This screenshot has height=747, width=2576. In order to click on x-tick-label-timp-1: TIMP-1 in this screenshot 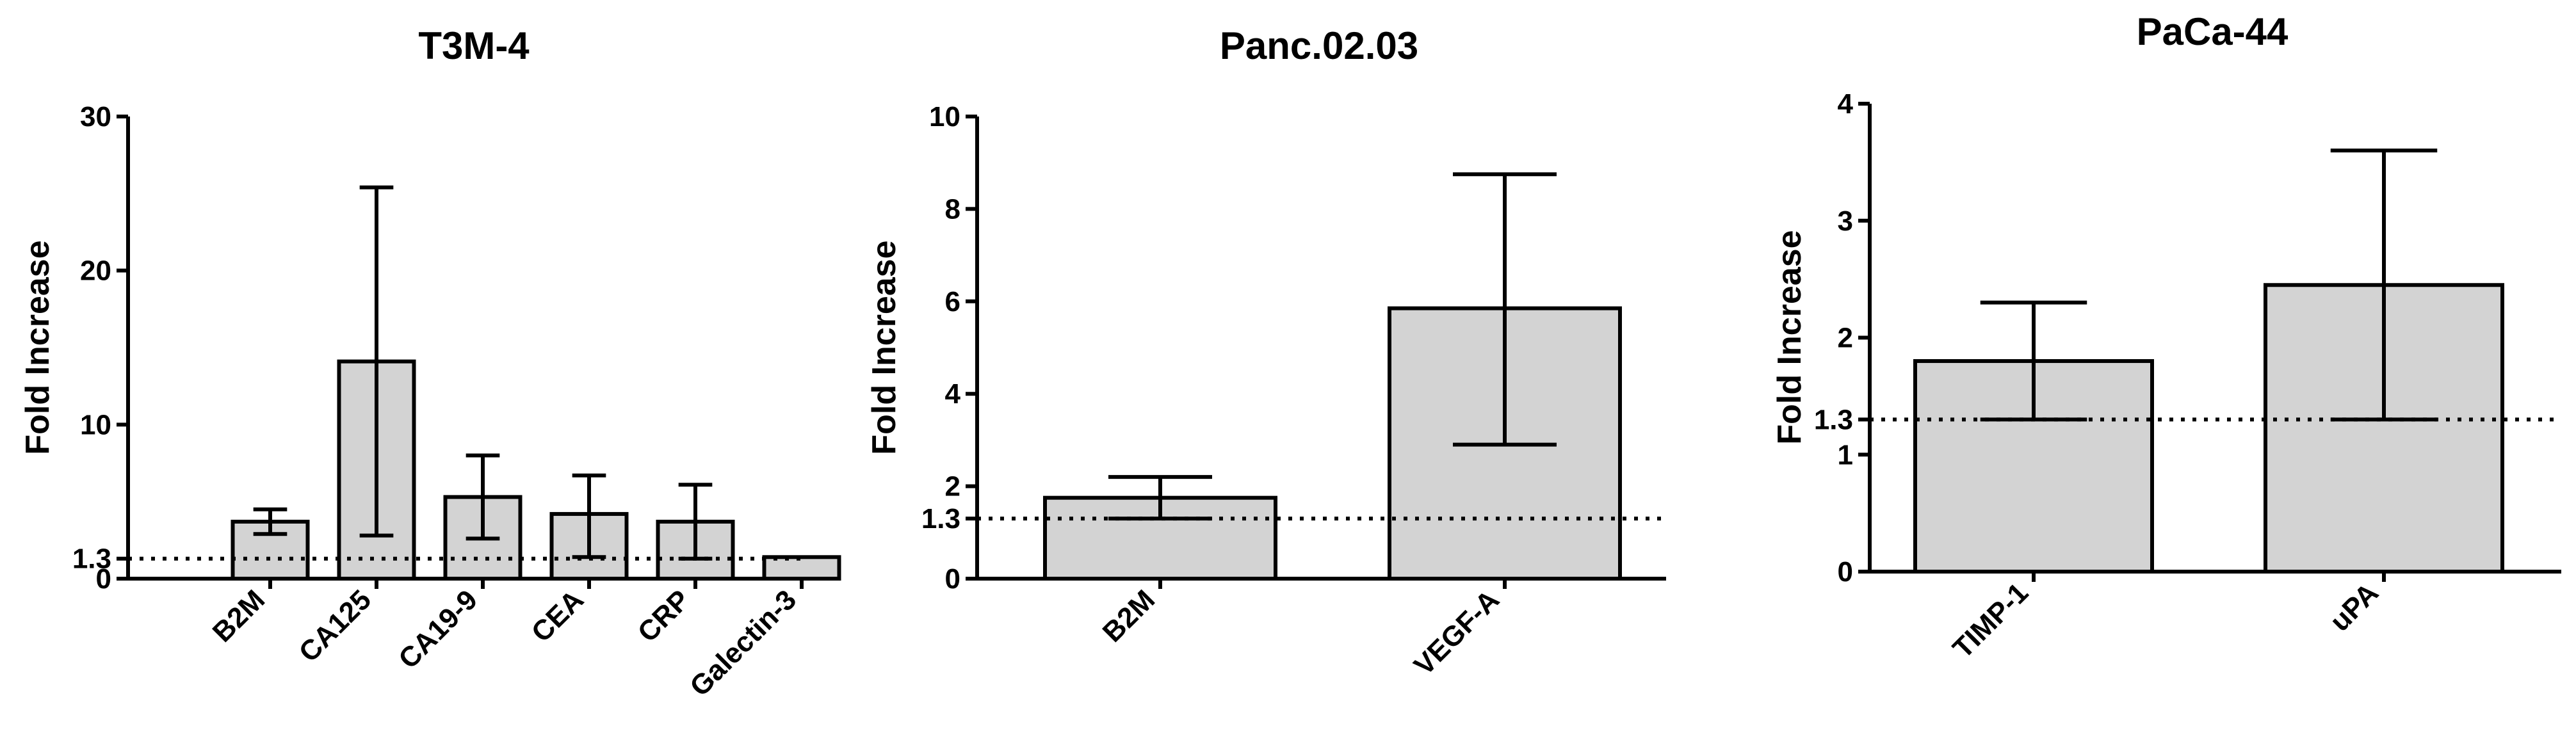, I will do `click(1990, 620)`.